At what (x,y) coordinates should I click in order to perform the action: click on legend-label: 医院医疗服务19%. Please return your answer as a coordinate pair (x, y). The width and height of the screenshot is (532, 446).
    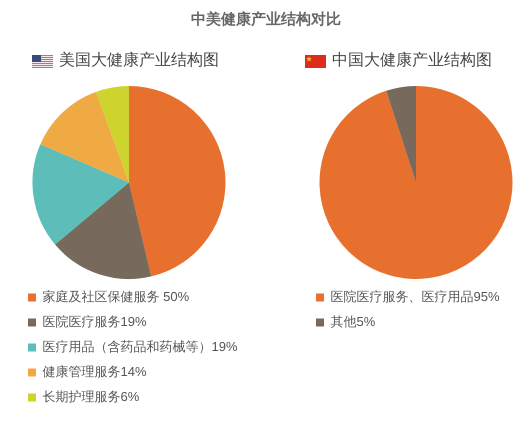
    Looking at the image, I should click on (94, 322).